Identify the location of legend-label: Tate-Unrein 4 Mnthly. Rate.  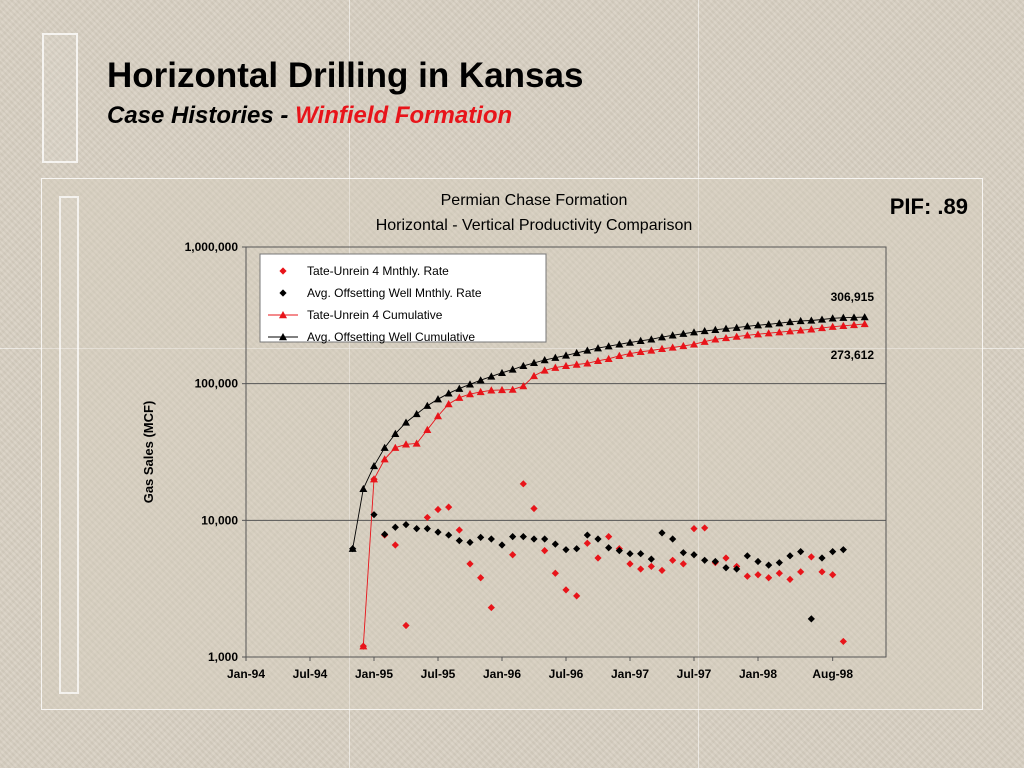
(378, 271).